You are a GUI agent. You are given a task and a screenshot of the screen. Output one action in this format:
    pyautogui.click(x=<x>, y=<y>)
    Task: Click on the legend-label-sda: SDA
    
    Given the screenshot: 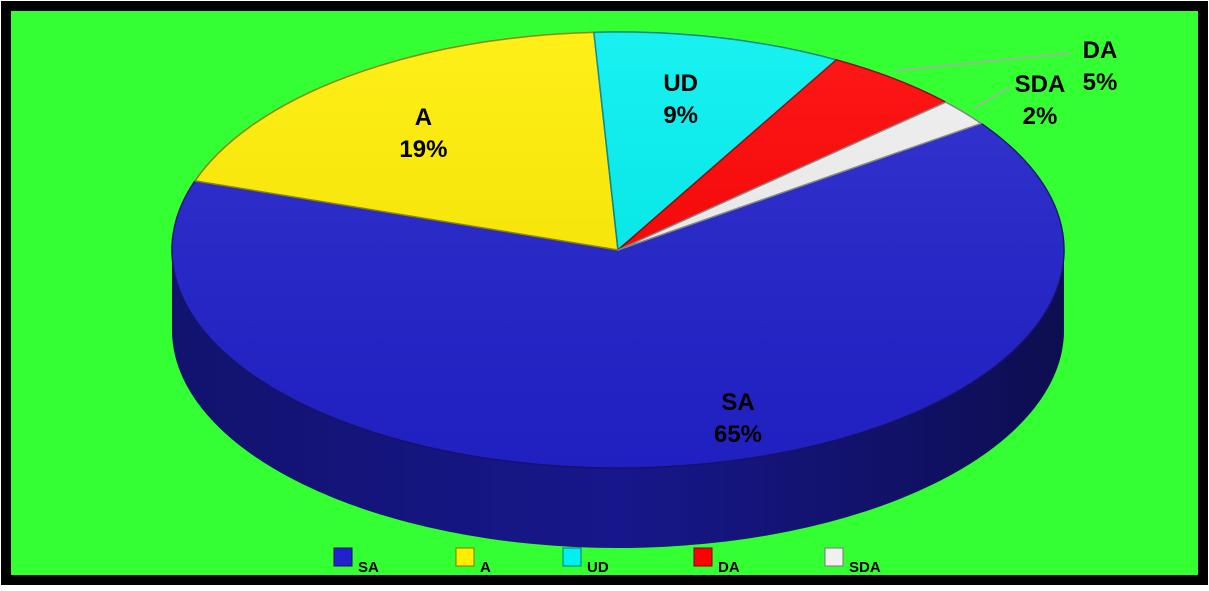 What is the action you would take?
    pyautogui.click(x=865, y=567)
    